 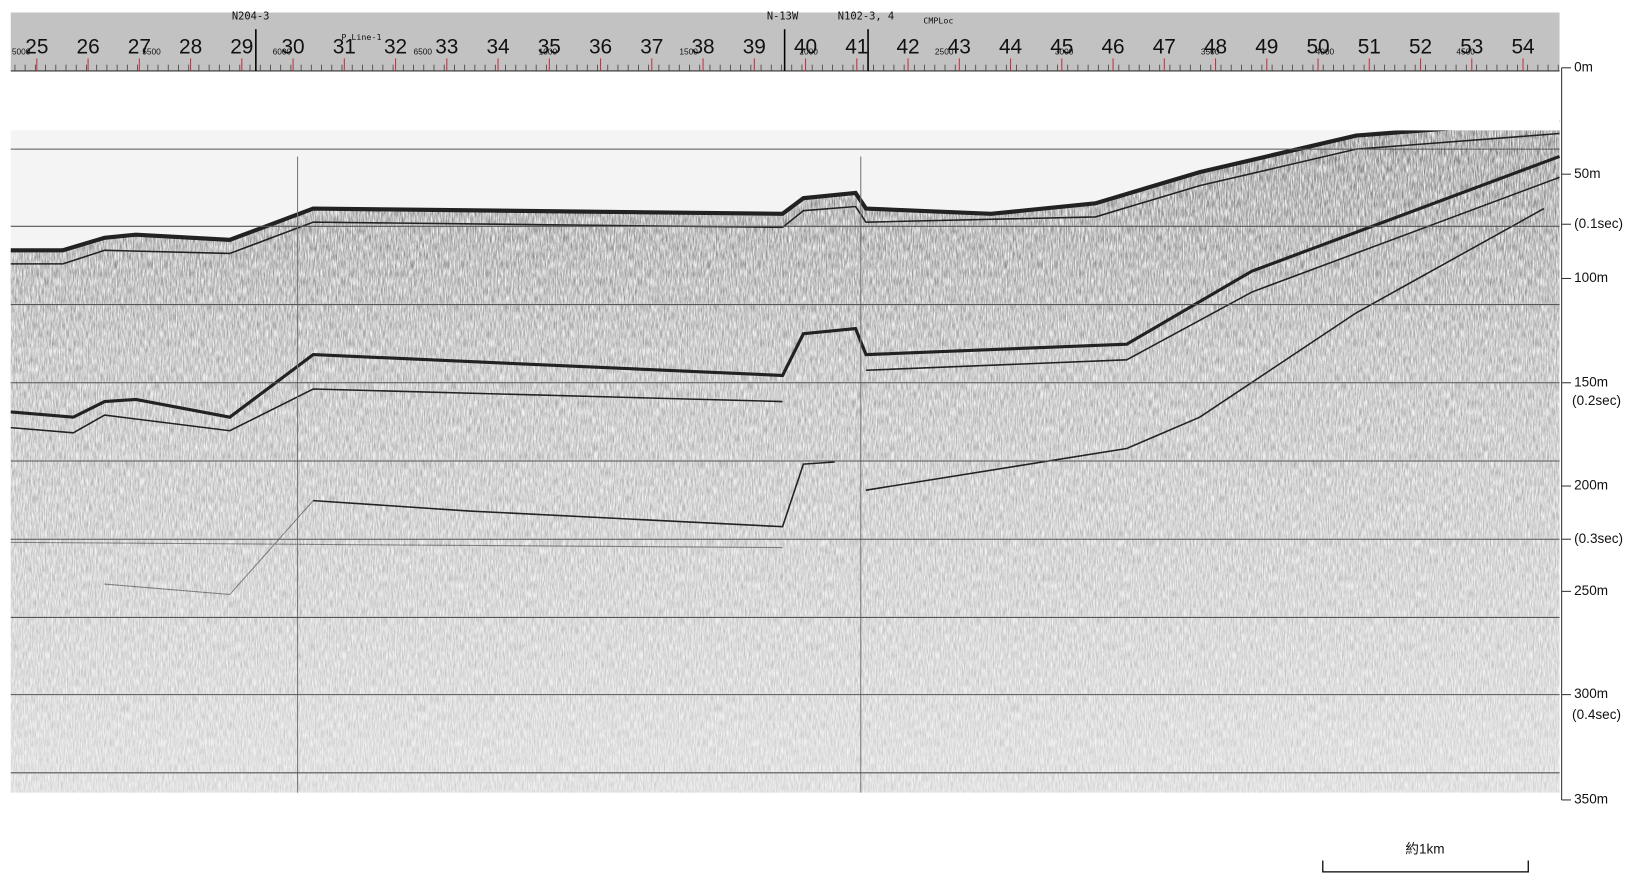 I want to click on station-label: 51, so click(x=1369, y=46).